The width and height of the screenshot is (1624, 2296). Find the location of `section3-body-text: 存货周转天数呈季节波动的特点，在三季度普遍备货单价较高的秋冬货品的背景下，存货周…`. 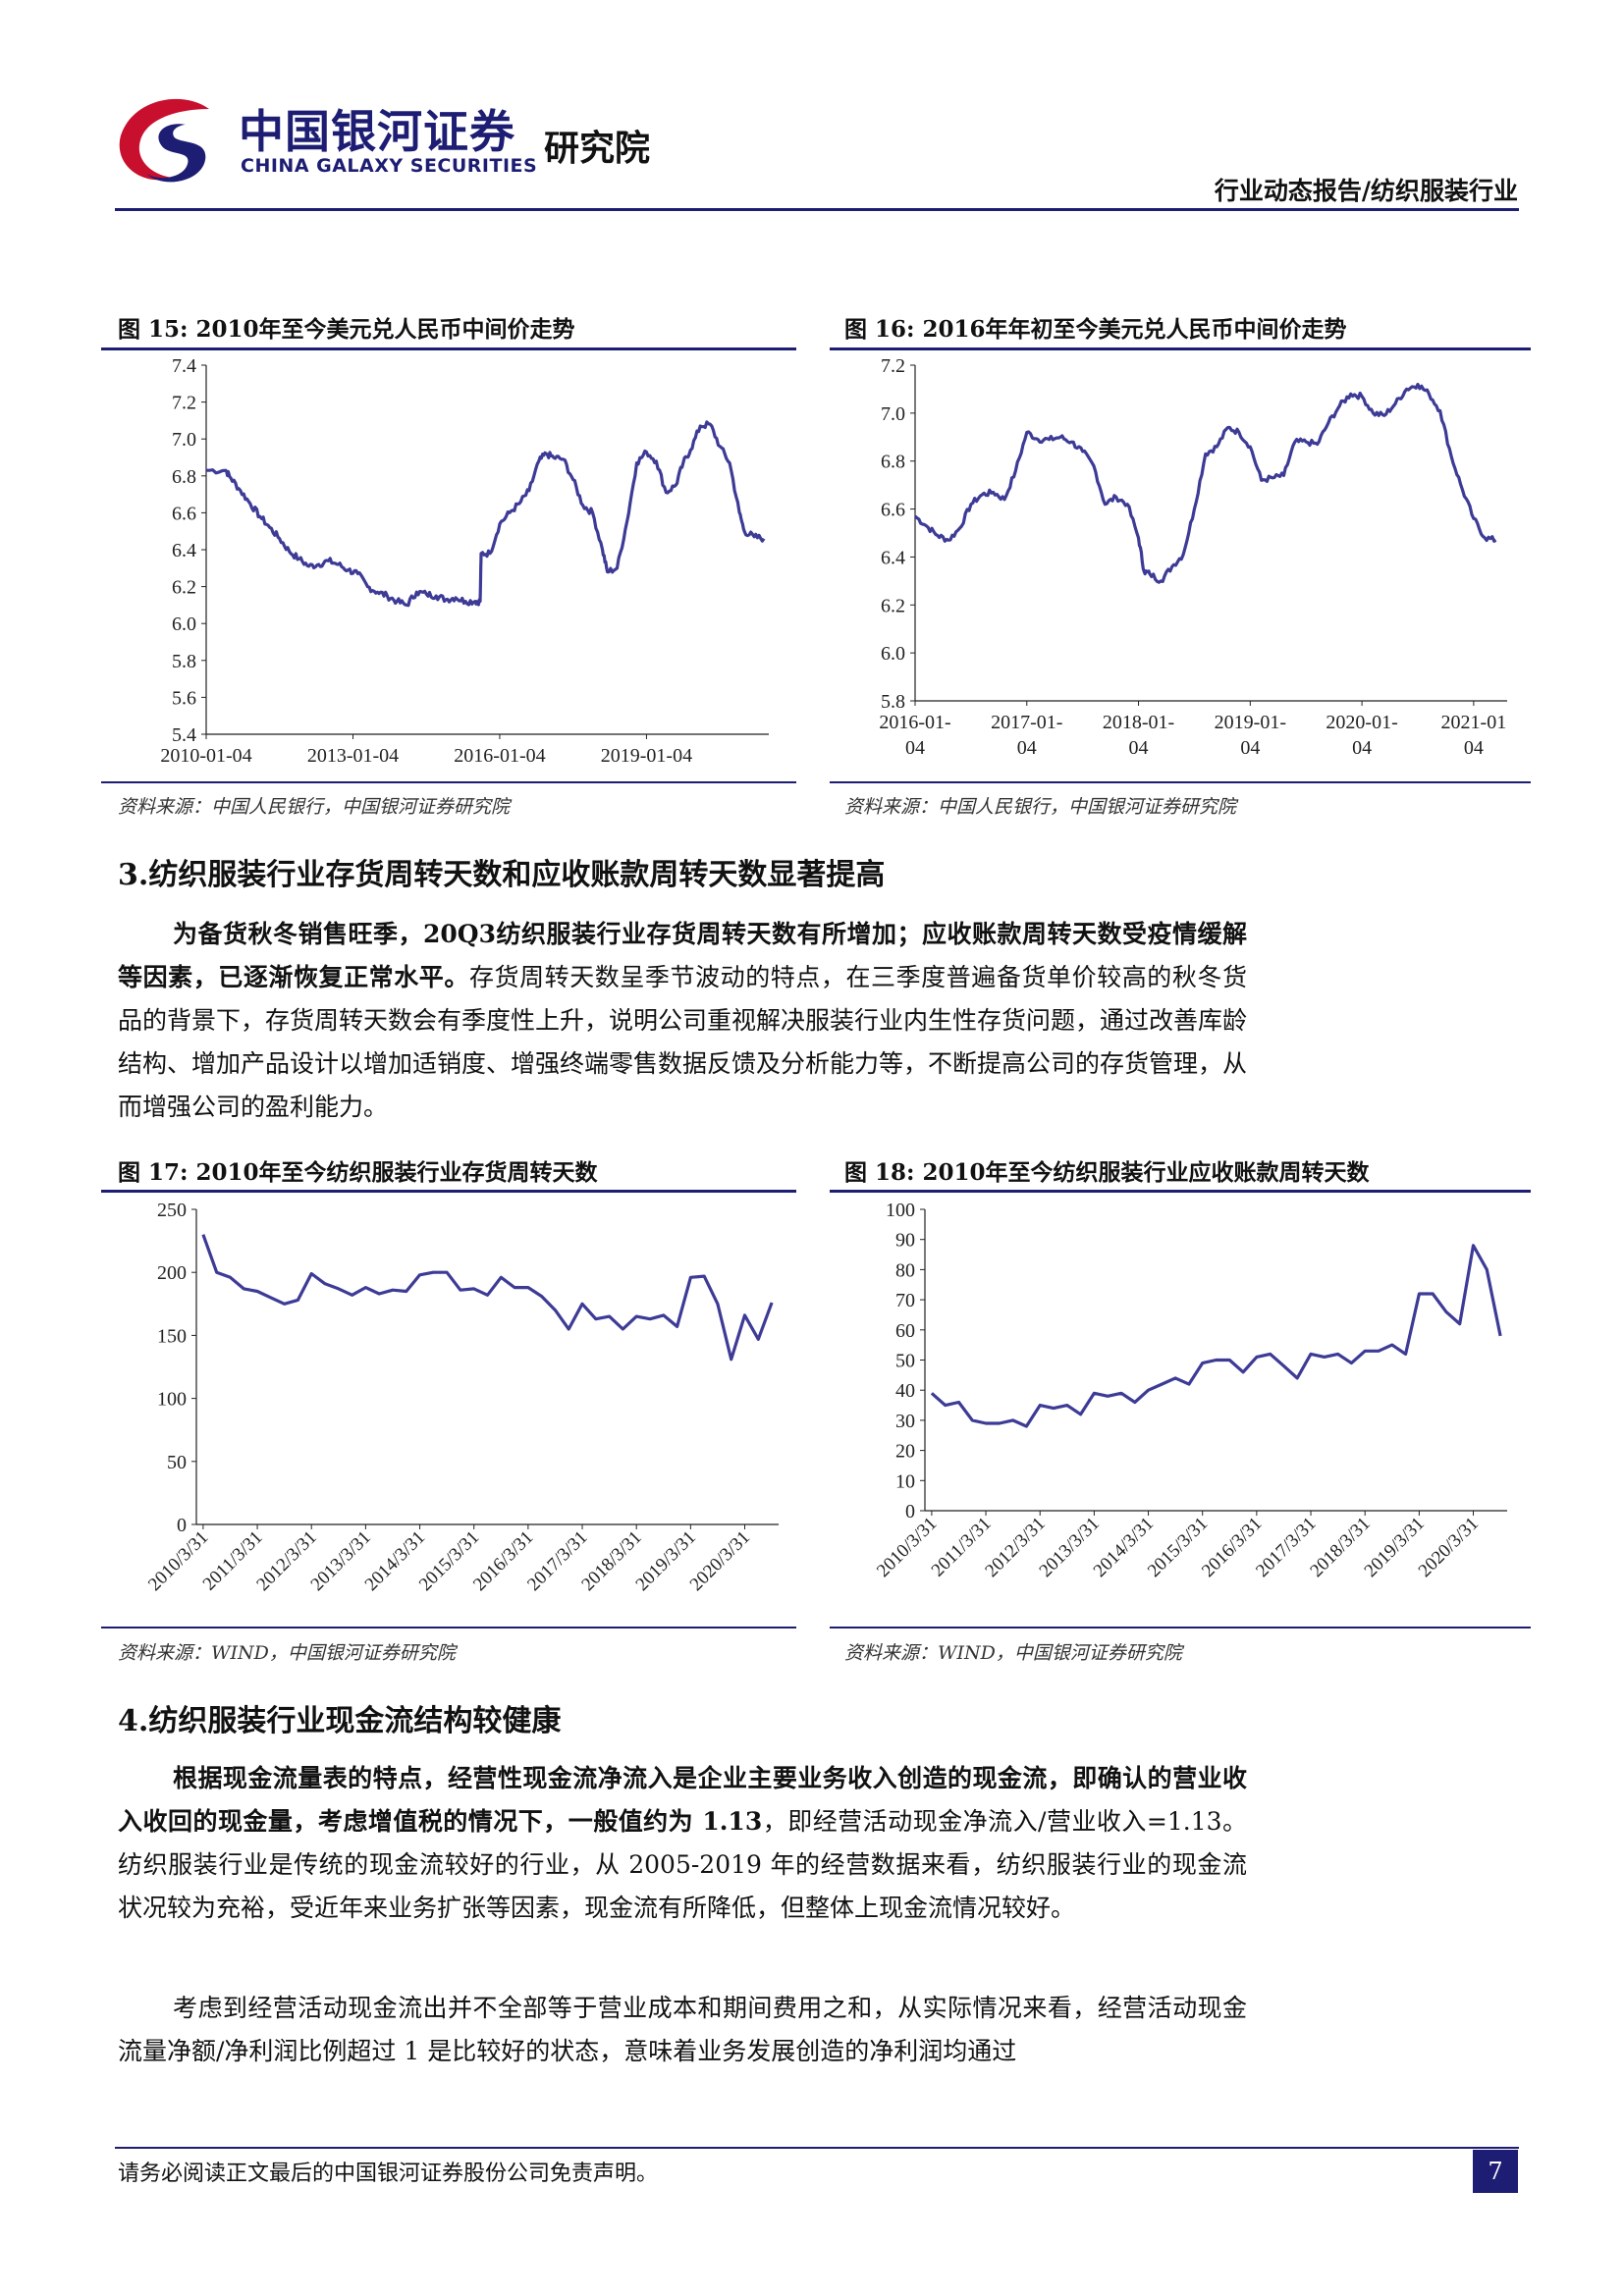

section3-body-text: 存货周转天数呈季节波动的特点，在三季度普遍备货单价较高的秋冬货品的背景下，存货周… is located at coordinates (683, 1042).